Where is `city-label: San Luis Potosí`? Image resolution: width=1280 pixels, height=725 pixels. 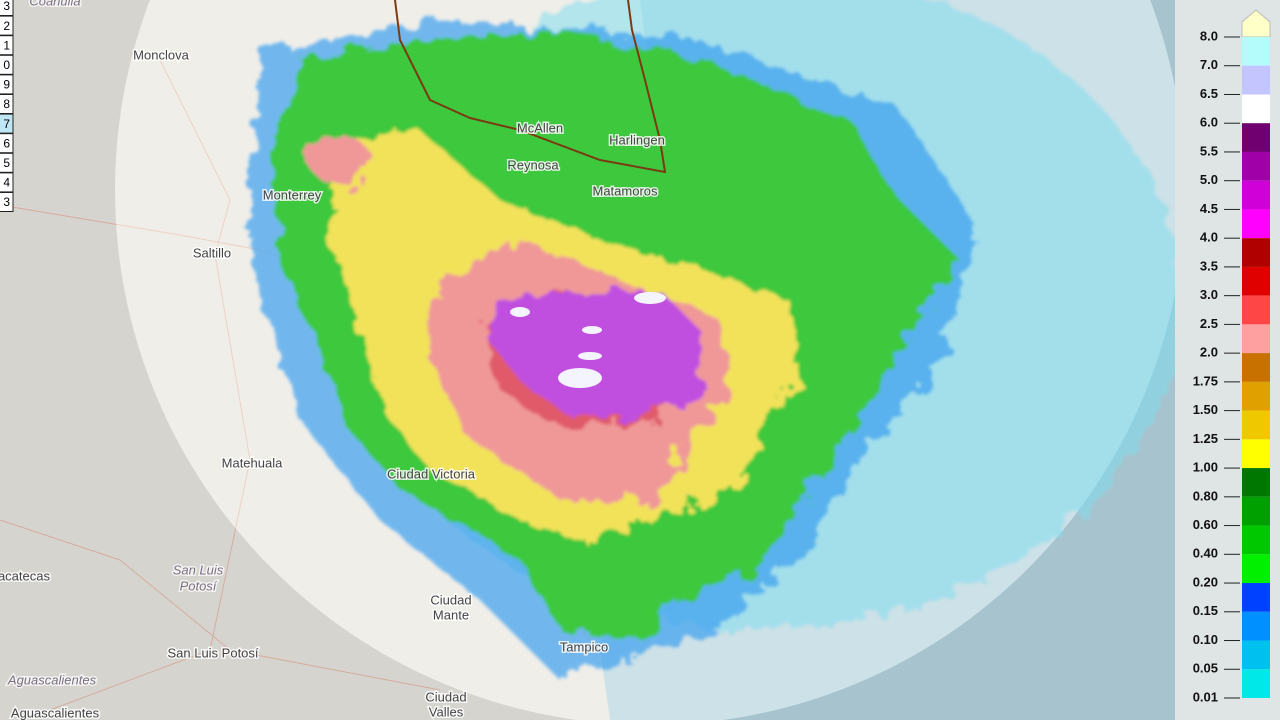
city-label: San Luis Potosí is located at coordinates (212, 652).